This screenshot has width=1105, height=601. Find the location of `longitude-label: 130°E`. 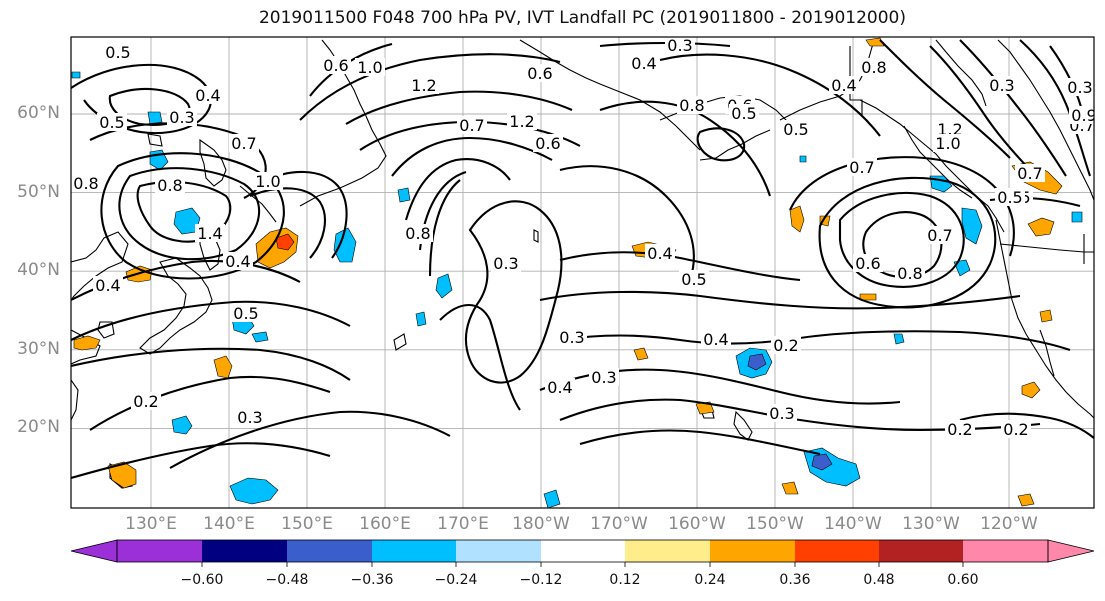

longitude-label: 130°E is located at coordinates (151, 524).